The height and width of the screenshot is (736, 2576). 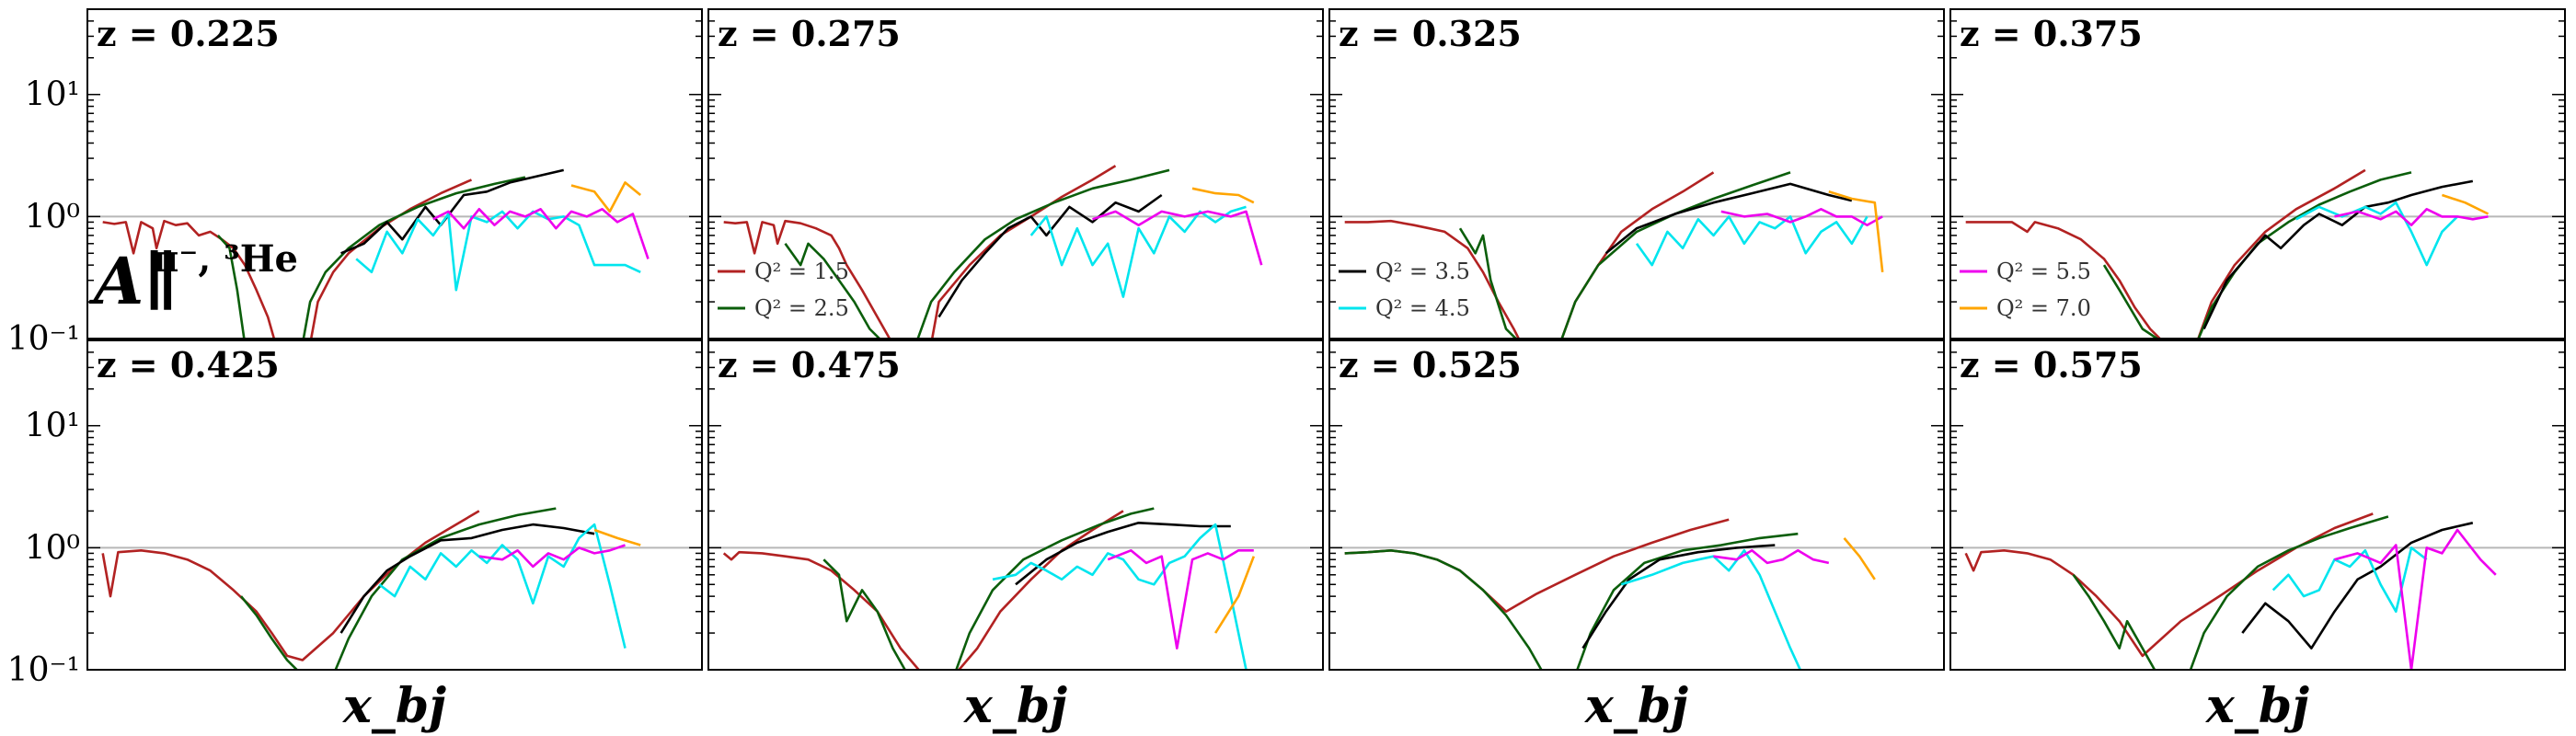 I want to click on legend-entry: Q² = 2.5, so click(x=783, y=308).